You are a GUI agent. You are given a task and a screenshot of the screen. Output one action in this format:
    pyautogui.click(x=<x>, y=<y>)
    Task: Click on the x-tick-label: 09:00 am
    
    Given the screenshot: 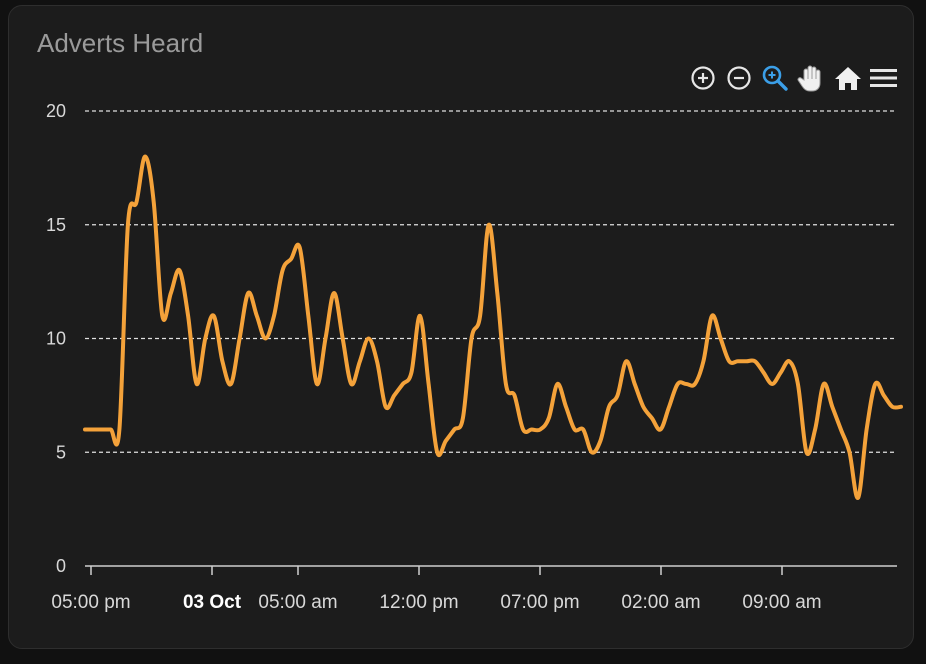 What is the action you would take?
    pyautogui.click(x=781, y=602)
    